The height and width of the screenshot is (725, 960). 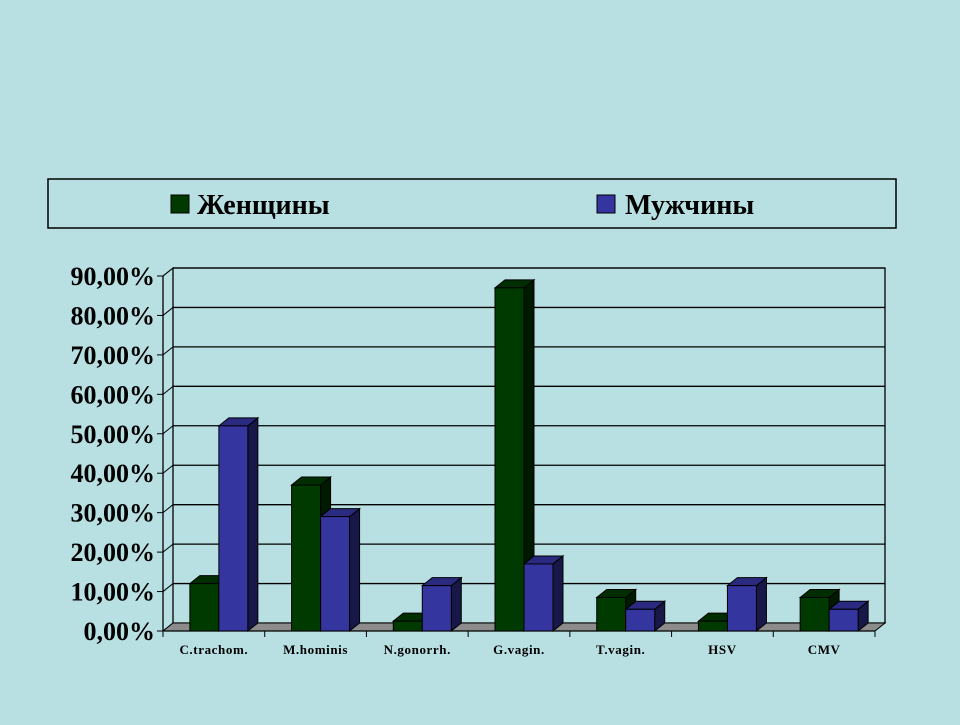 I want to click on y-tick-label: 50,00%, so click(x=113, y=434).